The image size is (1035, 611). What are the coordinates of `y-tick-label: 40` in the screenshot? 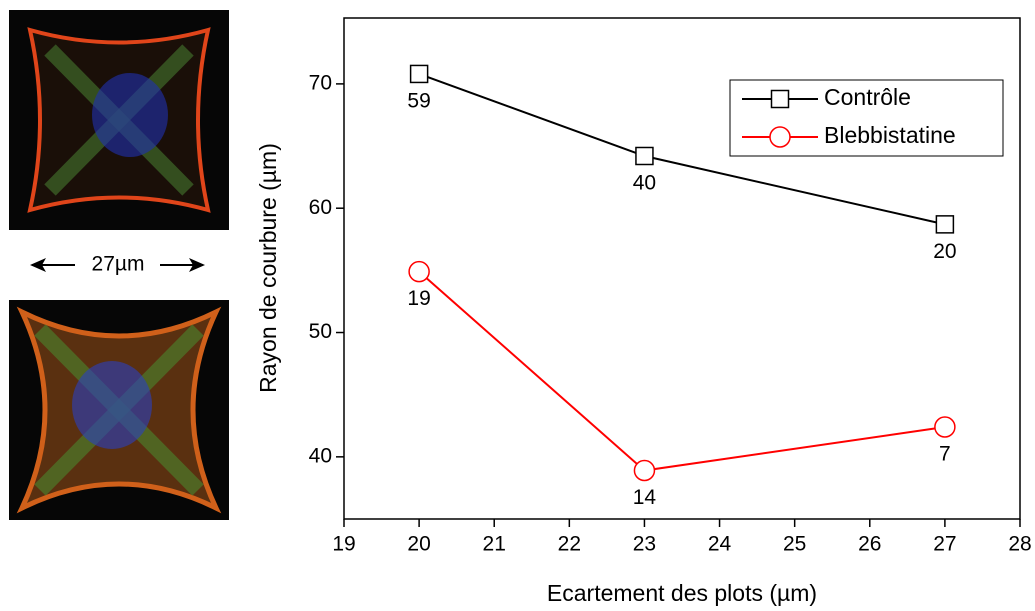 It's located at (320, 455).